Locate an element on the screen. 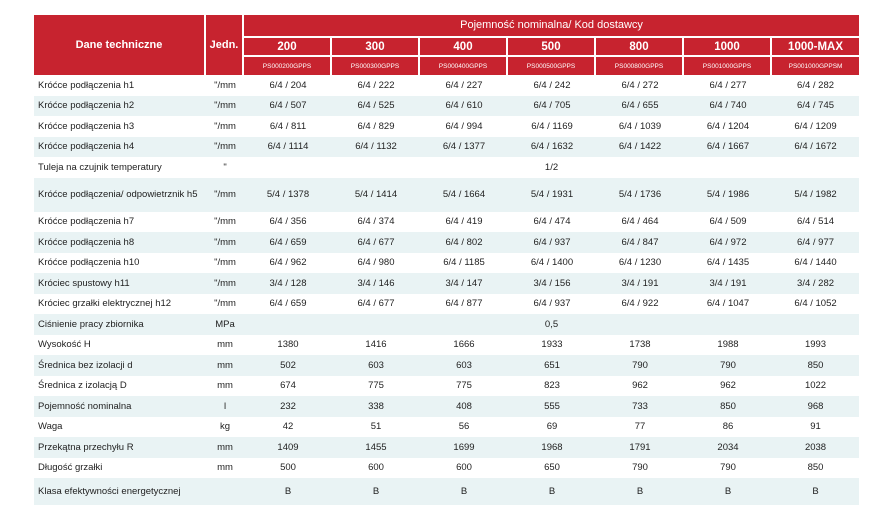  supplier-code-header: PS000200GPPS is located at coordinates (288, 66).